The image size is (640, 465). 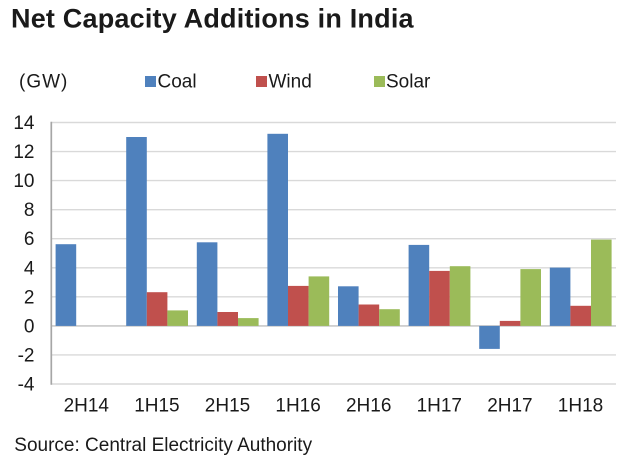 What do you see at coordinates (29, 326) in the screenshot?
I see `svg-text: 0` at bounding box center [29, 326].